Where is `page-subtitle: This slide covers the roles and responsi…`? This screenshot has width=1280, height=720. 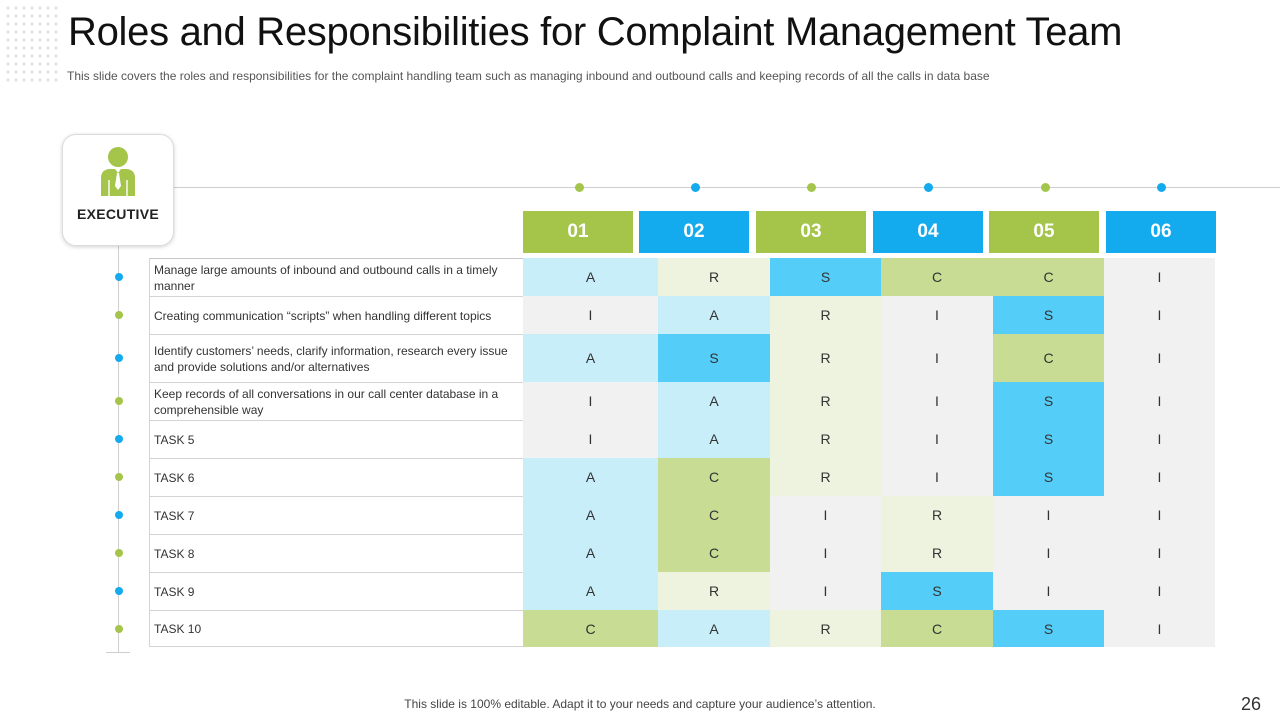
page-subtitle: This slide covers the roles and responsi… is located at coordinates (528, 76).